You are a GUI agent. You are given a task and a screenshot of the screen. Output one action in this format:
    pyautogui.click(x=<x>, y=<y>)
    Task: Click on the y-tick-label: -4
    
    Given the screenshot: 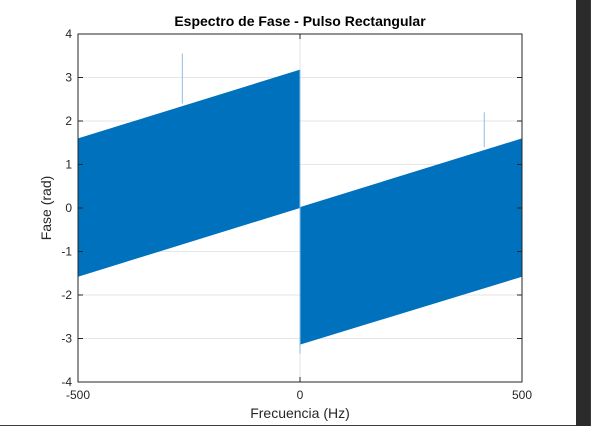 What is the action you would take?
    pyautogui.click(x=66, y=382)
    